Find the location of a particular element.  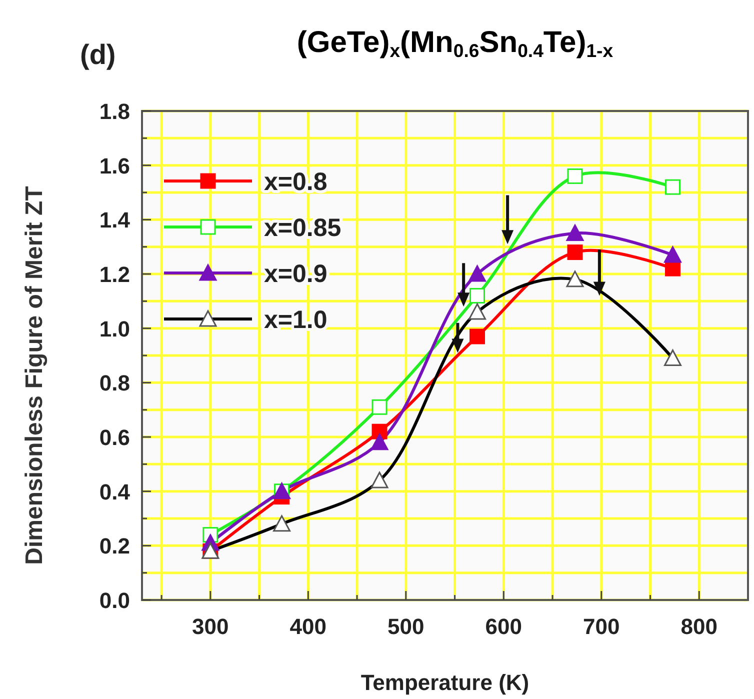

y-tick-label: 1.0 is located at coordinates (114, 329).